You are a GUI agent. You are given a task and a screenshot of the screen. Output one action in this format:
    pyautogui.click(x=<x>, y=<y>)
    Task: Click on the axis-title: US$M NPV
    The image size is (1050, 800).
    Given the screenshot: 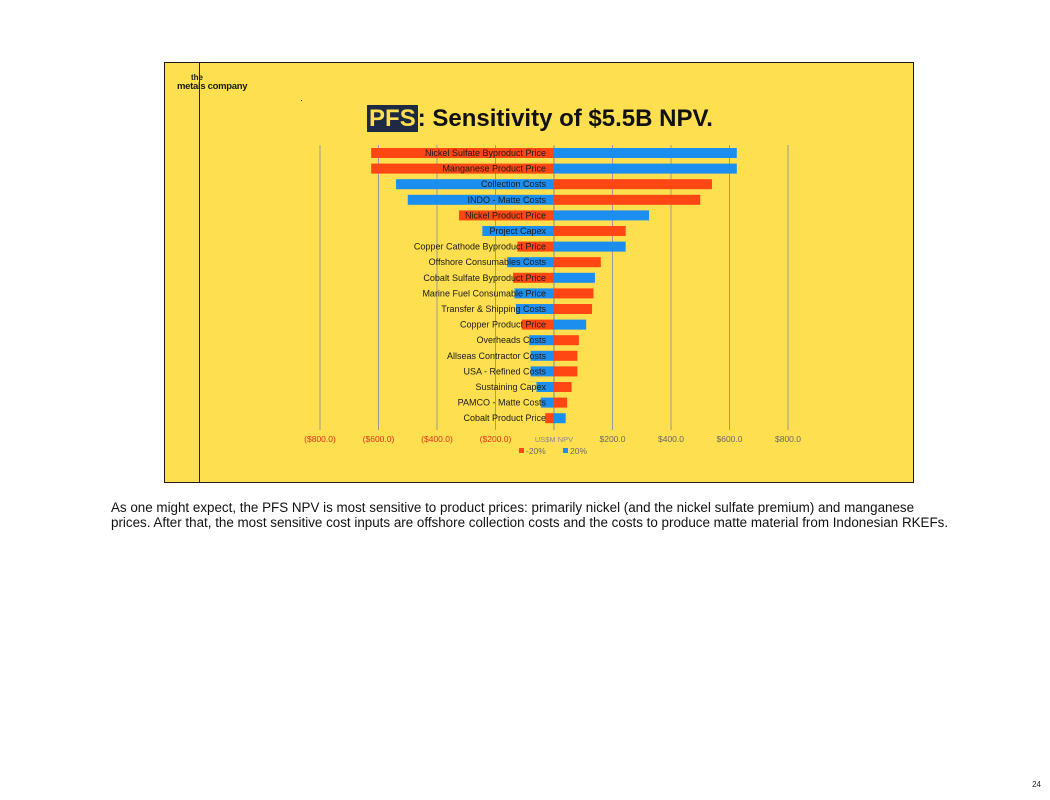 What is the action you would take?
    pyautogui.click(x=554, y=439)
    